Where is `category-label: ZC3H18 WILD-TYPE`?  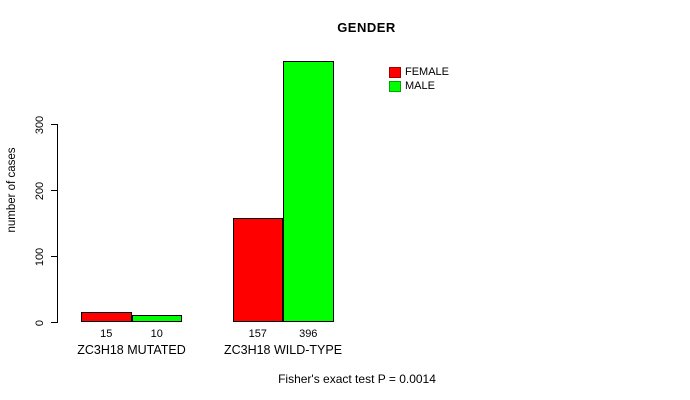
category-label: ZC3H18 WILD-TYPE is located at coordinates (283, 350).